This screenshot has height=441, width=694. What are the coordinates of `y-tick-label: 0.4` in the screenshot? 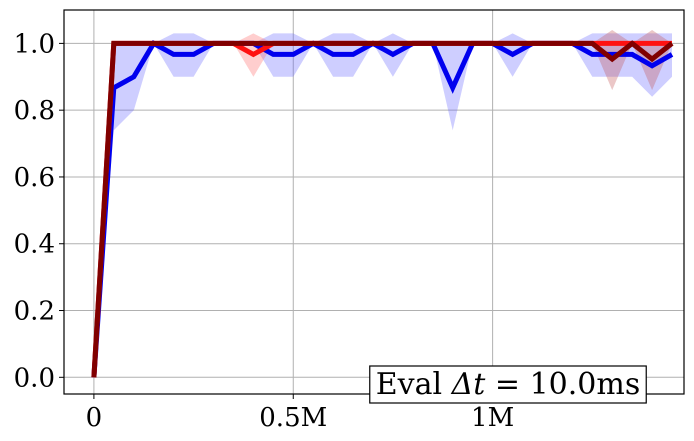 It's located at (34, 245).